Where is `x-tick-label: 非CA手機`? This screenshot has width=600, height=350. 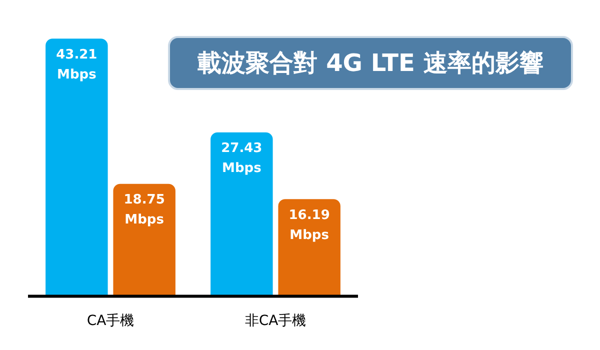
x-tick-label: 非CA手機 is located at coordinates (275, 321).